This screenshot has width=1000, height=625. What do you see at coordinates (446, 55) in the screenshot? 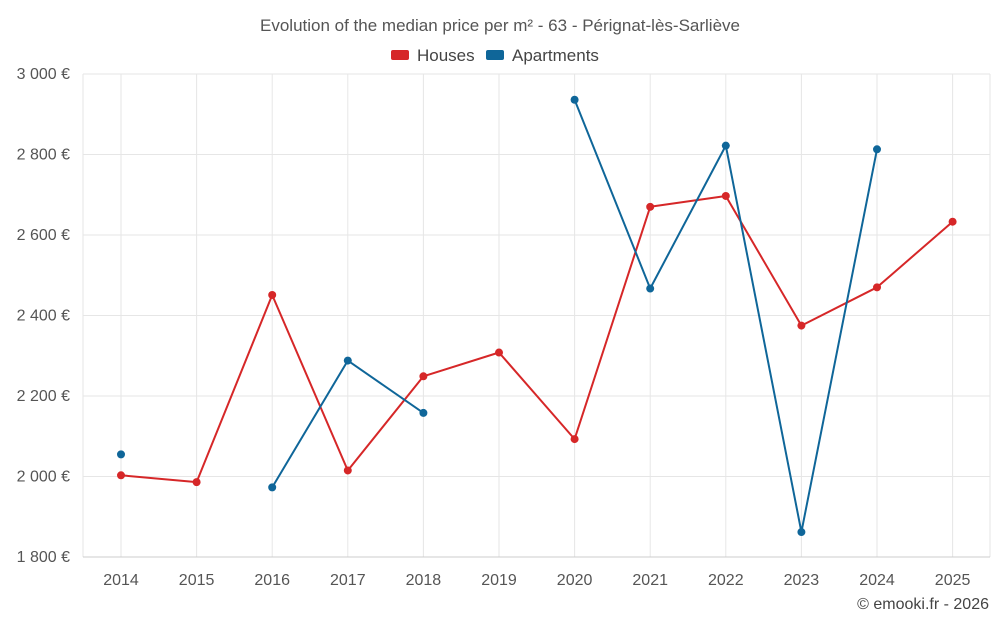
I see `legend-label: Houses` at bounding box center [446, 55].